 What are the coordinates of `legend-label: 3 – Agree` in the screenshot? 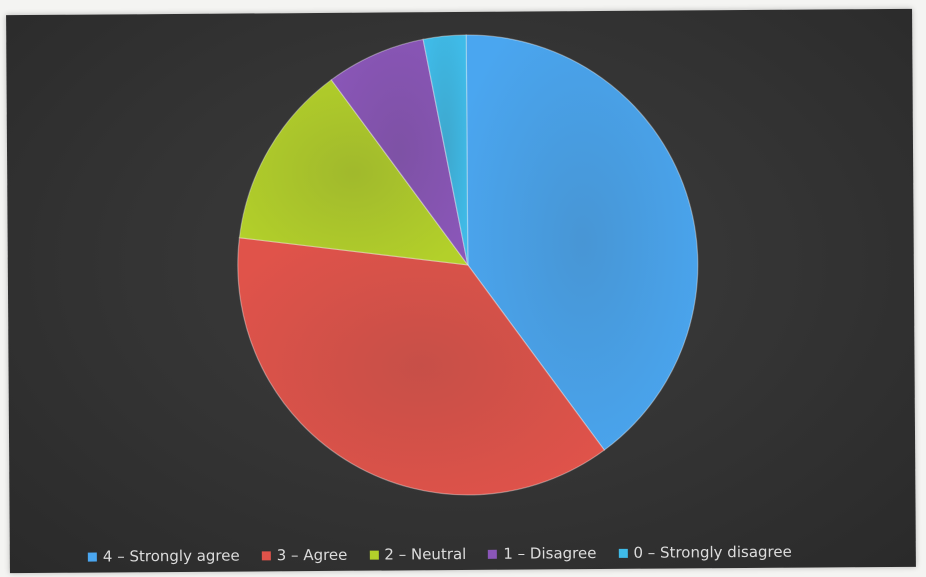 It's located at (312, 555).